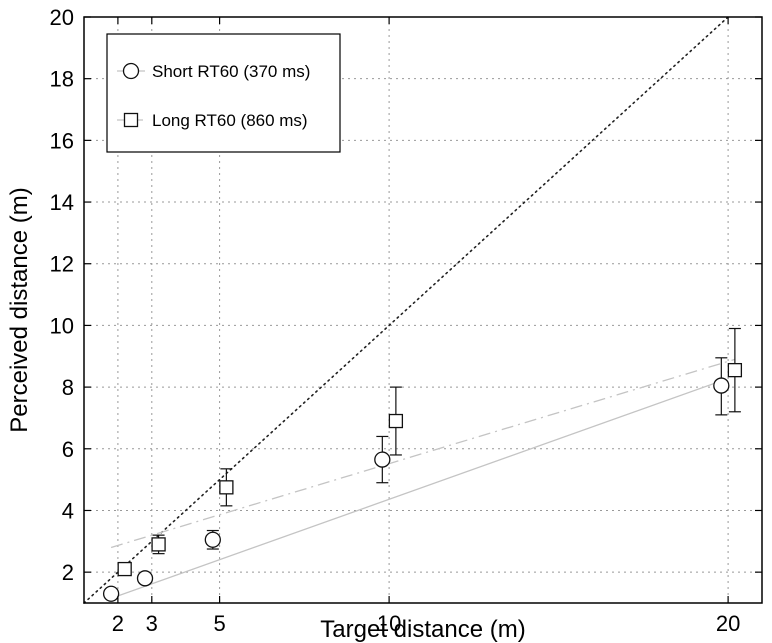  Describe the element at coordinates (219, 623) in the screenshot. I see `x-tick-label: 5` at that location.